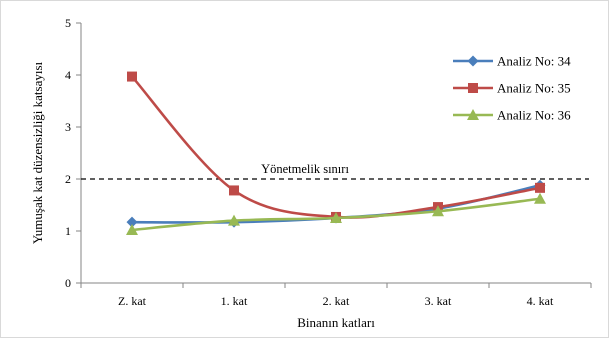 Image resolution: width=609 pixels, height=338 pixels. What do you see at coordinates (68, 283) in the screenshot?
I see `y-tick-label: 0` at bounding box center [68, 283].